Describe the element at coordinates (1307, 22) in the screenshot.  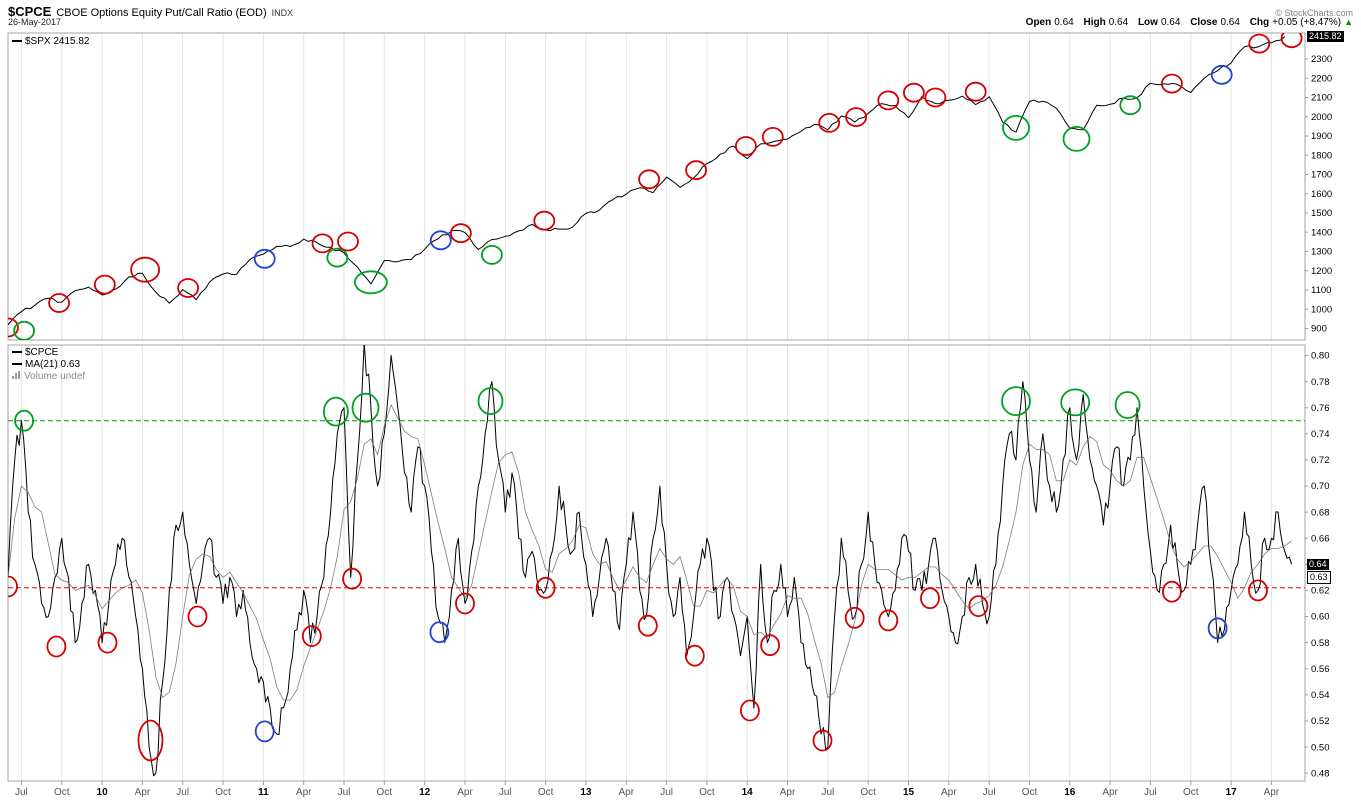
I see `chg-value: +0.05 (+8.47%)` at that location.